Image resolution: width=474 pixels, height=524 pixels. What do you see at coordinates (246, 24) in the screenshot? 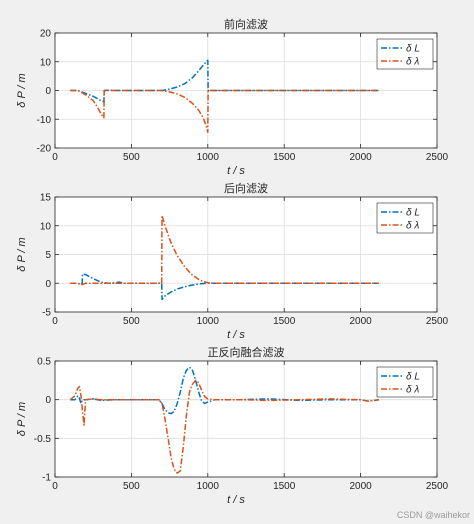
I see `chart-title: 前向滤波` at bounding box center [246, 24].